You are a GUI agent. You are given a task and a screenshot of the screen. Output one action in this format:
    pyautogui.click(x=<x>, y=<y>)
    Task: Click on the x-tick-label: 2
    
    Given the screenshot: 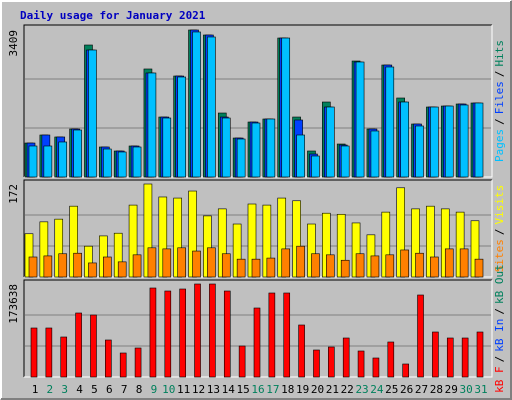 What is the action you would take?
    pyautogui.click(x=50, y=389)
    